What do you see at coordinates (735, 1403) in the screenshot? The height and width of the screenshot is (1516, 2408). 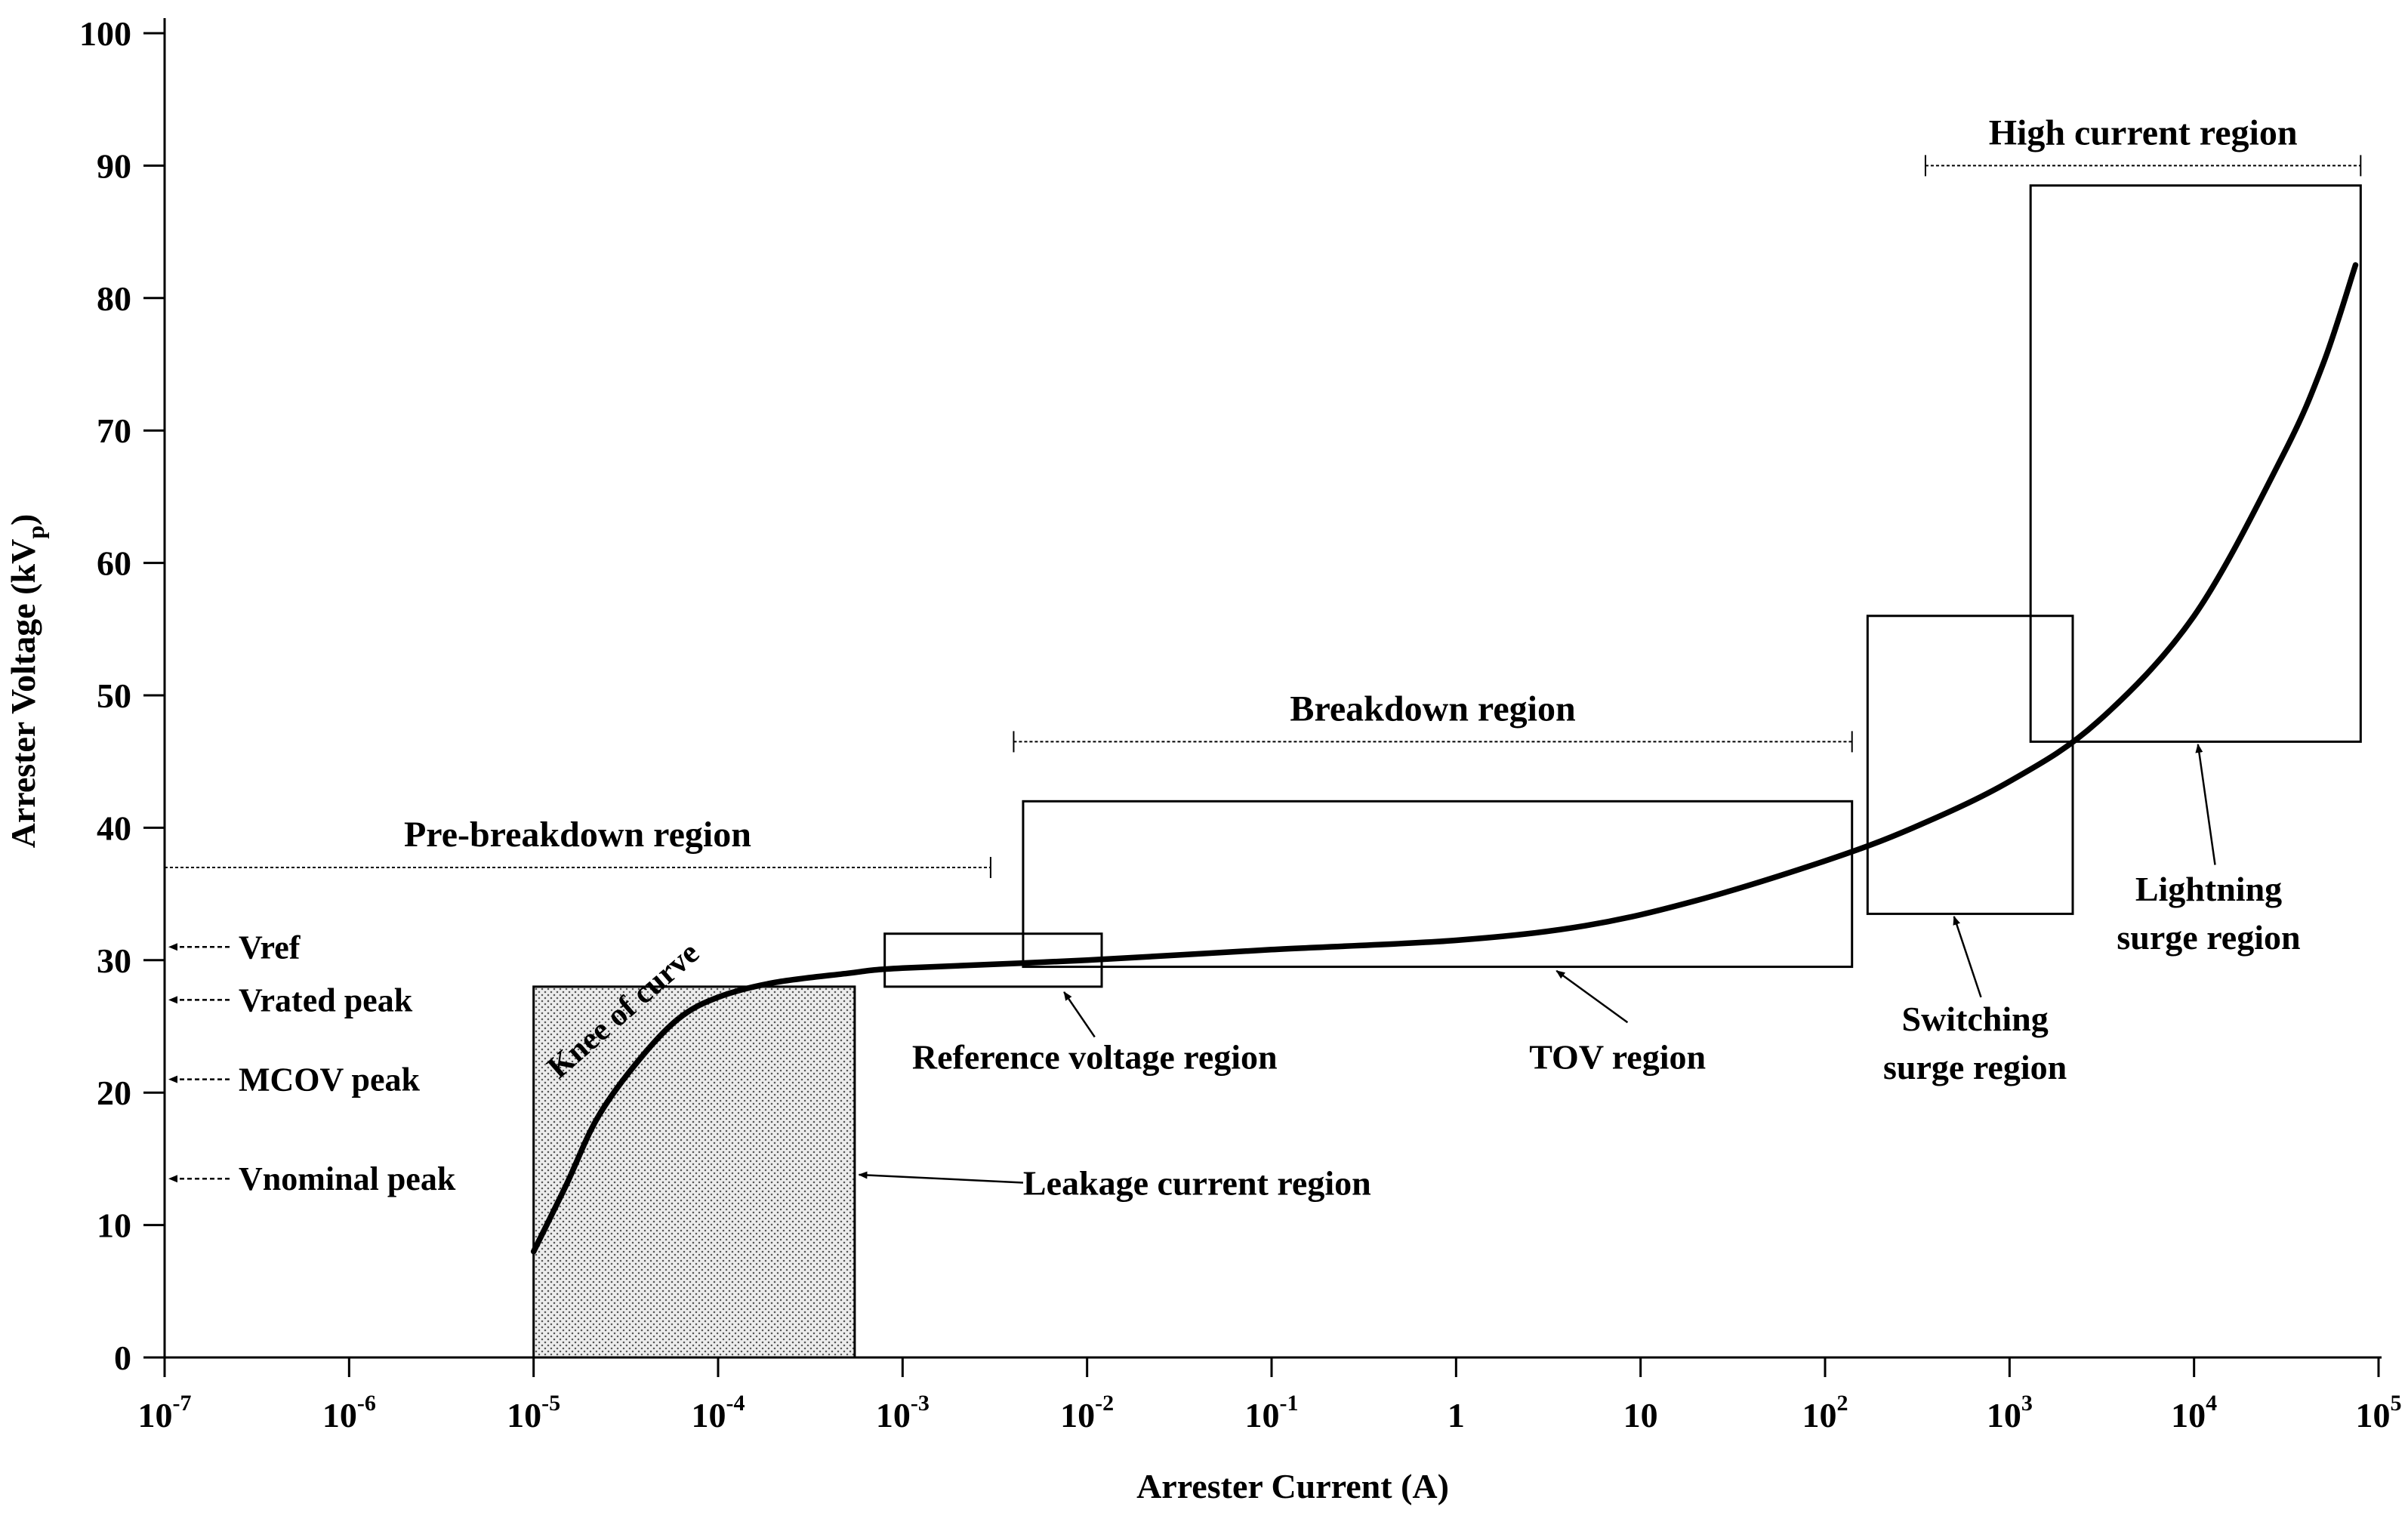 I see `x-tick-exponent: -4` at bounding box center [735, 1403].